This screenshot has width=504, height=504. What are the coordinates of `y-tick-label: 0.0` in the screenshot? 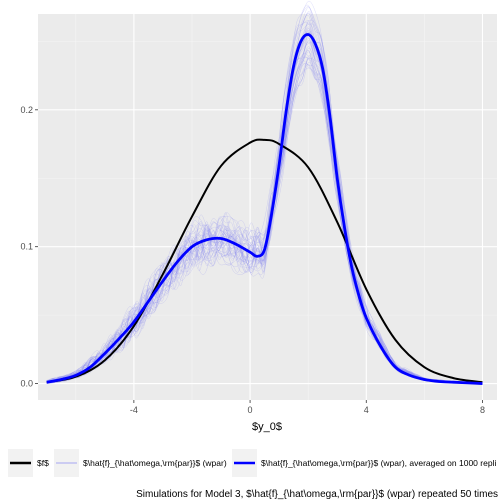 It's located at (26, 384).